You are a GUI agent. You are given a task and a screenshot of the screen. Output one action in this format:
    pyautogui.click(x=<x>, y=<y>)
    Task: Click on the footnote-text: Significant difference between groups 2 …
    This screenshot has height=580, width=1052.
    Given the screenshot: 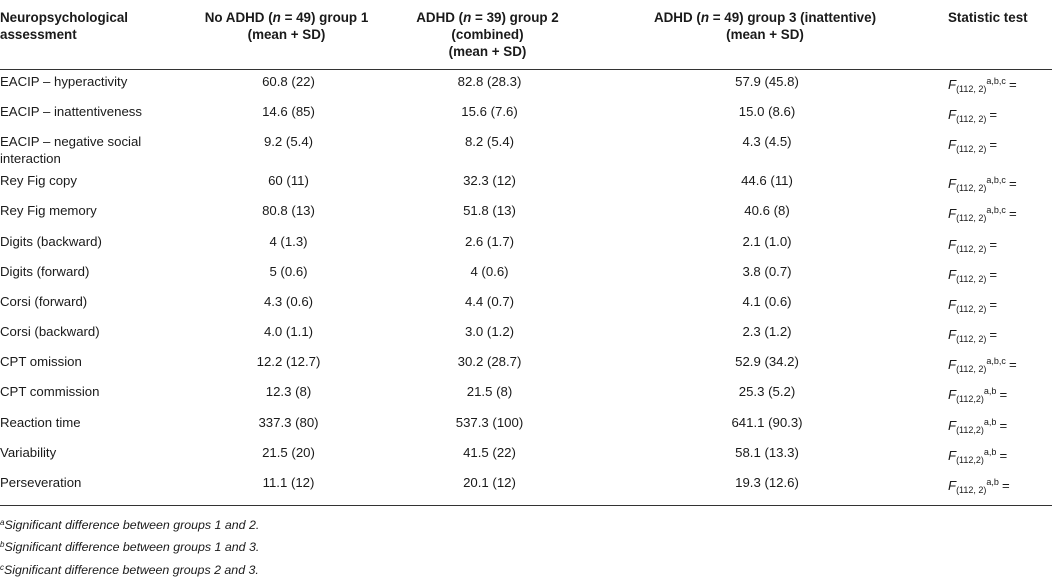 What is the action you would take?
    pyautogui.click(x=131, y=569)
    